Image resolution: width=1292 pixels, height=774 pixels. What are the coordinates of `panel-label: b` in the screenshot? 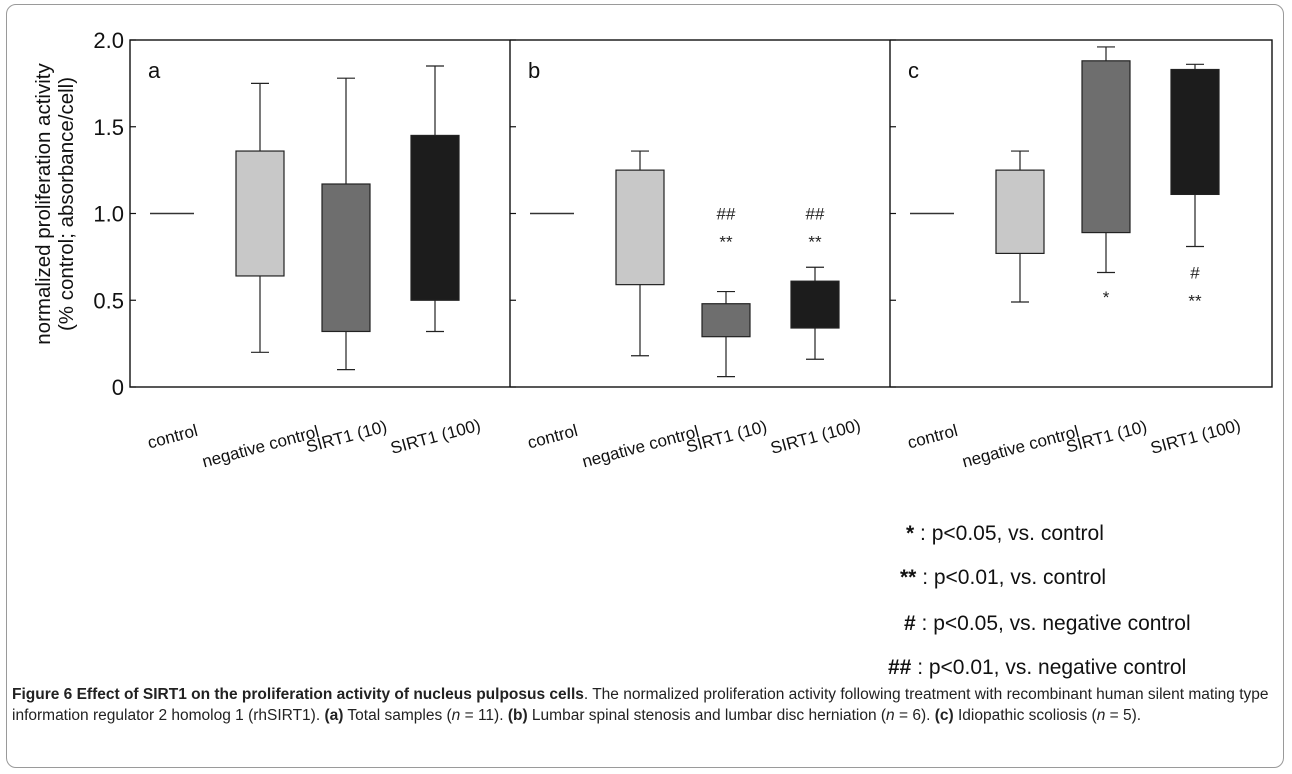 It's located at (534, 70).